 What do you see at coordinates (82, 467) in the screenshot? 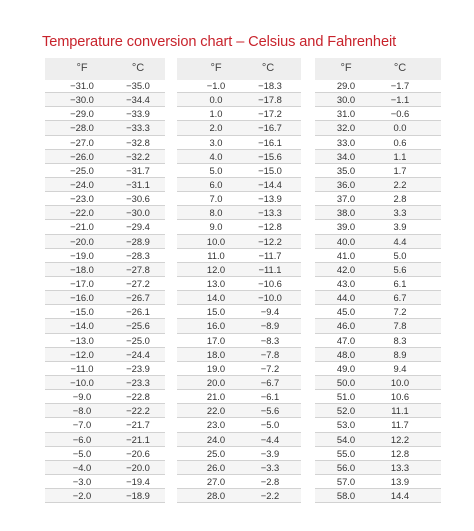
I see `cell-fahrenheit-1: −4.0` at bounding box center [82, 467].